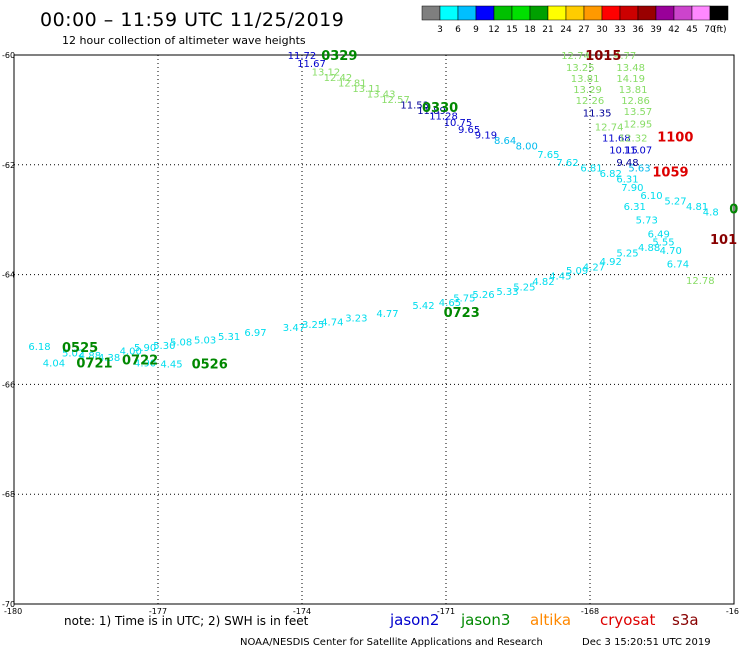  What do you see at coordinates (697, 207) in the screenshot?
I see `wave-height-value: 4.81` at bounding box center [697, 207].